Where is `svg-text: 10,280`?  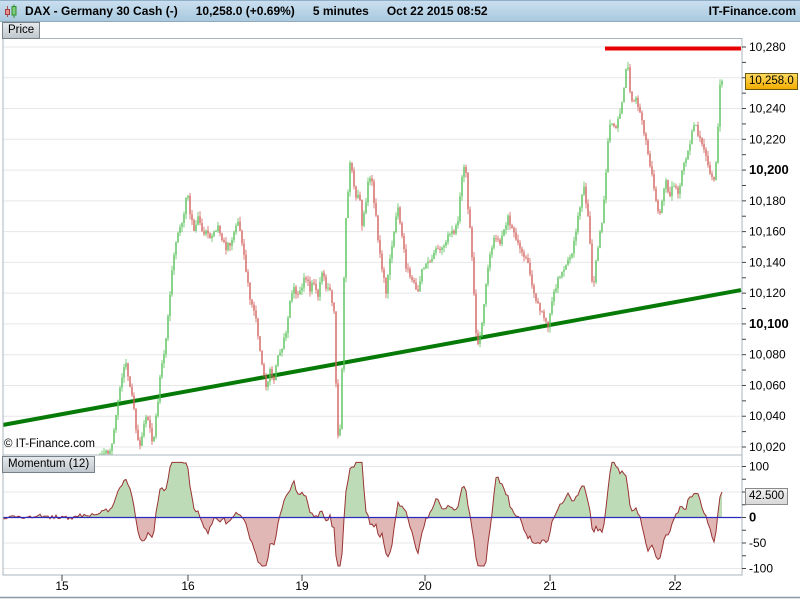
svg-text: 10,280 is located at coordinates (767, 47).